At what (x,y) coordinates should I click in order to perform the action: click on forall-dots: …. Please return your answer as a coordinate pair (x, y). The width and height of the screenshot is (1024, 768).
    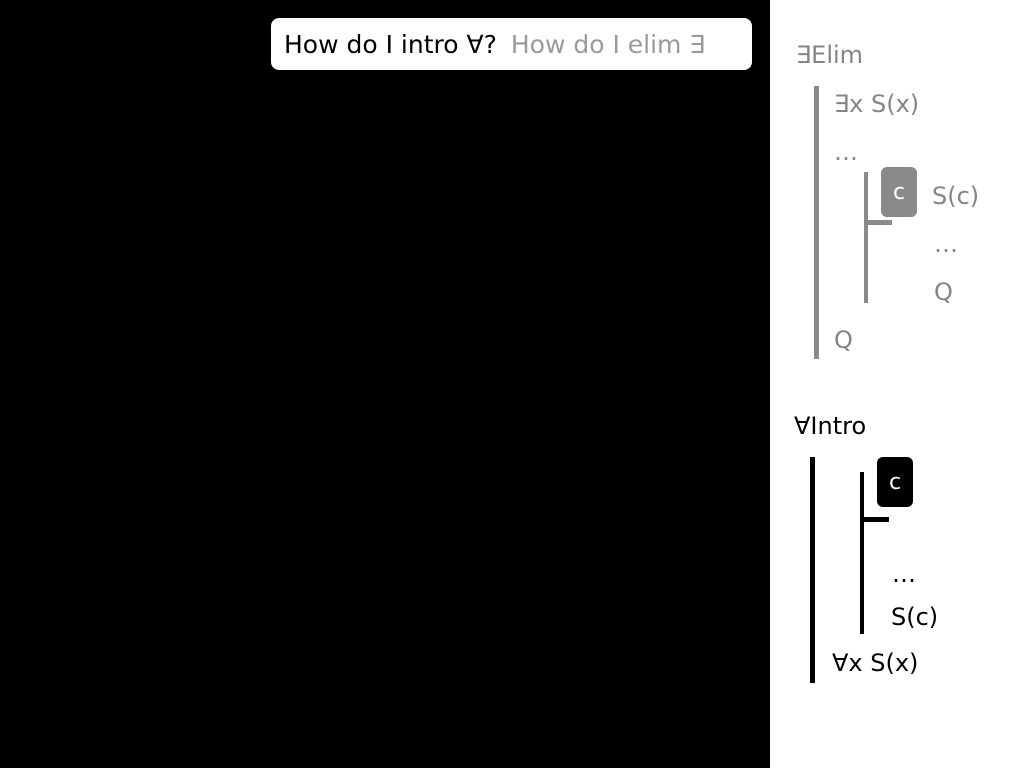
    Looking at the image, I should click on (904, 574).